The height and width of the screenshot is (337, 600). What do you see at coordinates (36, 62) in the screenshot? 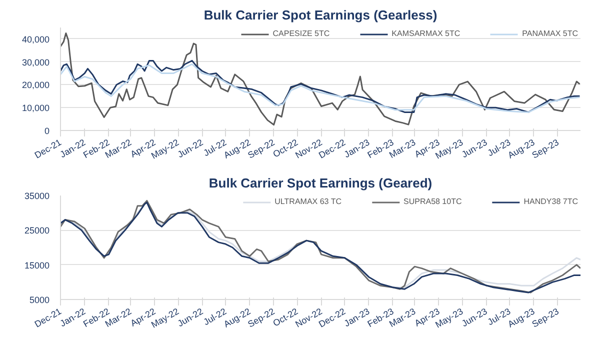
I see `y-tick-label: 30,000` at bounding box center [36, 62].